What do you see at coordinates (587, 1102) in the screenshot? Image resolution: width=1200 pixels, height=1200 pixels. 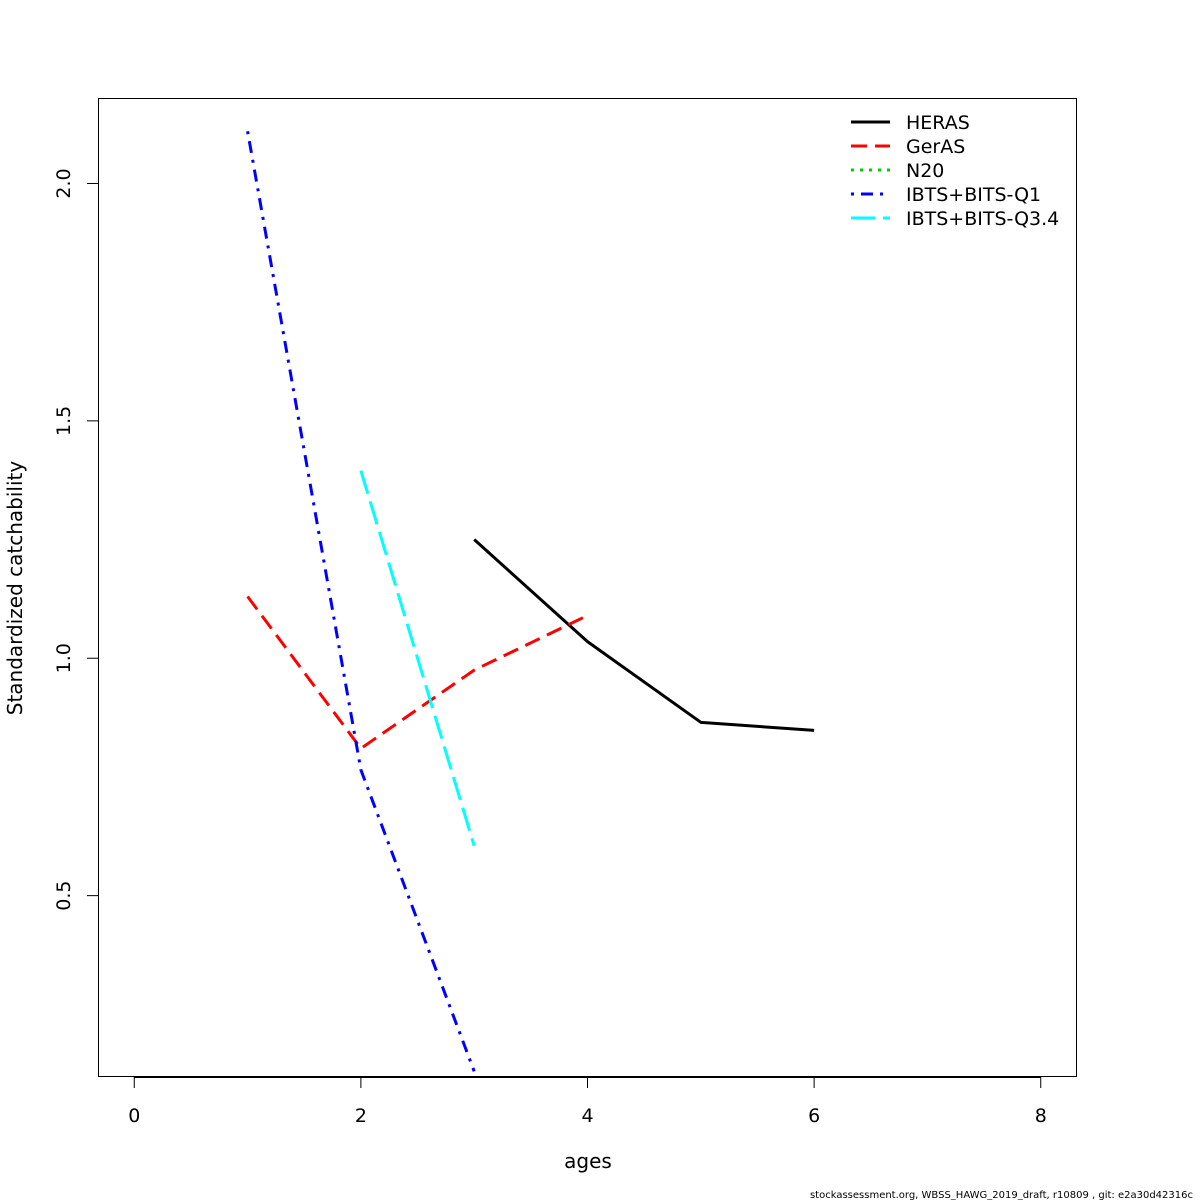 I see `x-axis: 0 2 4 6 8` at bounding box center [587, 1102].